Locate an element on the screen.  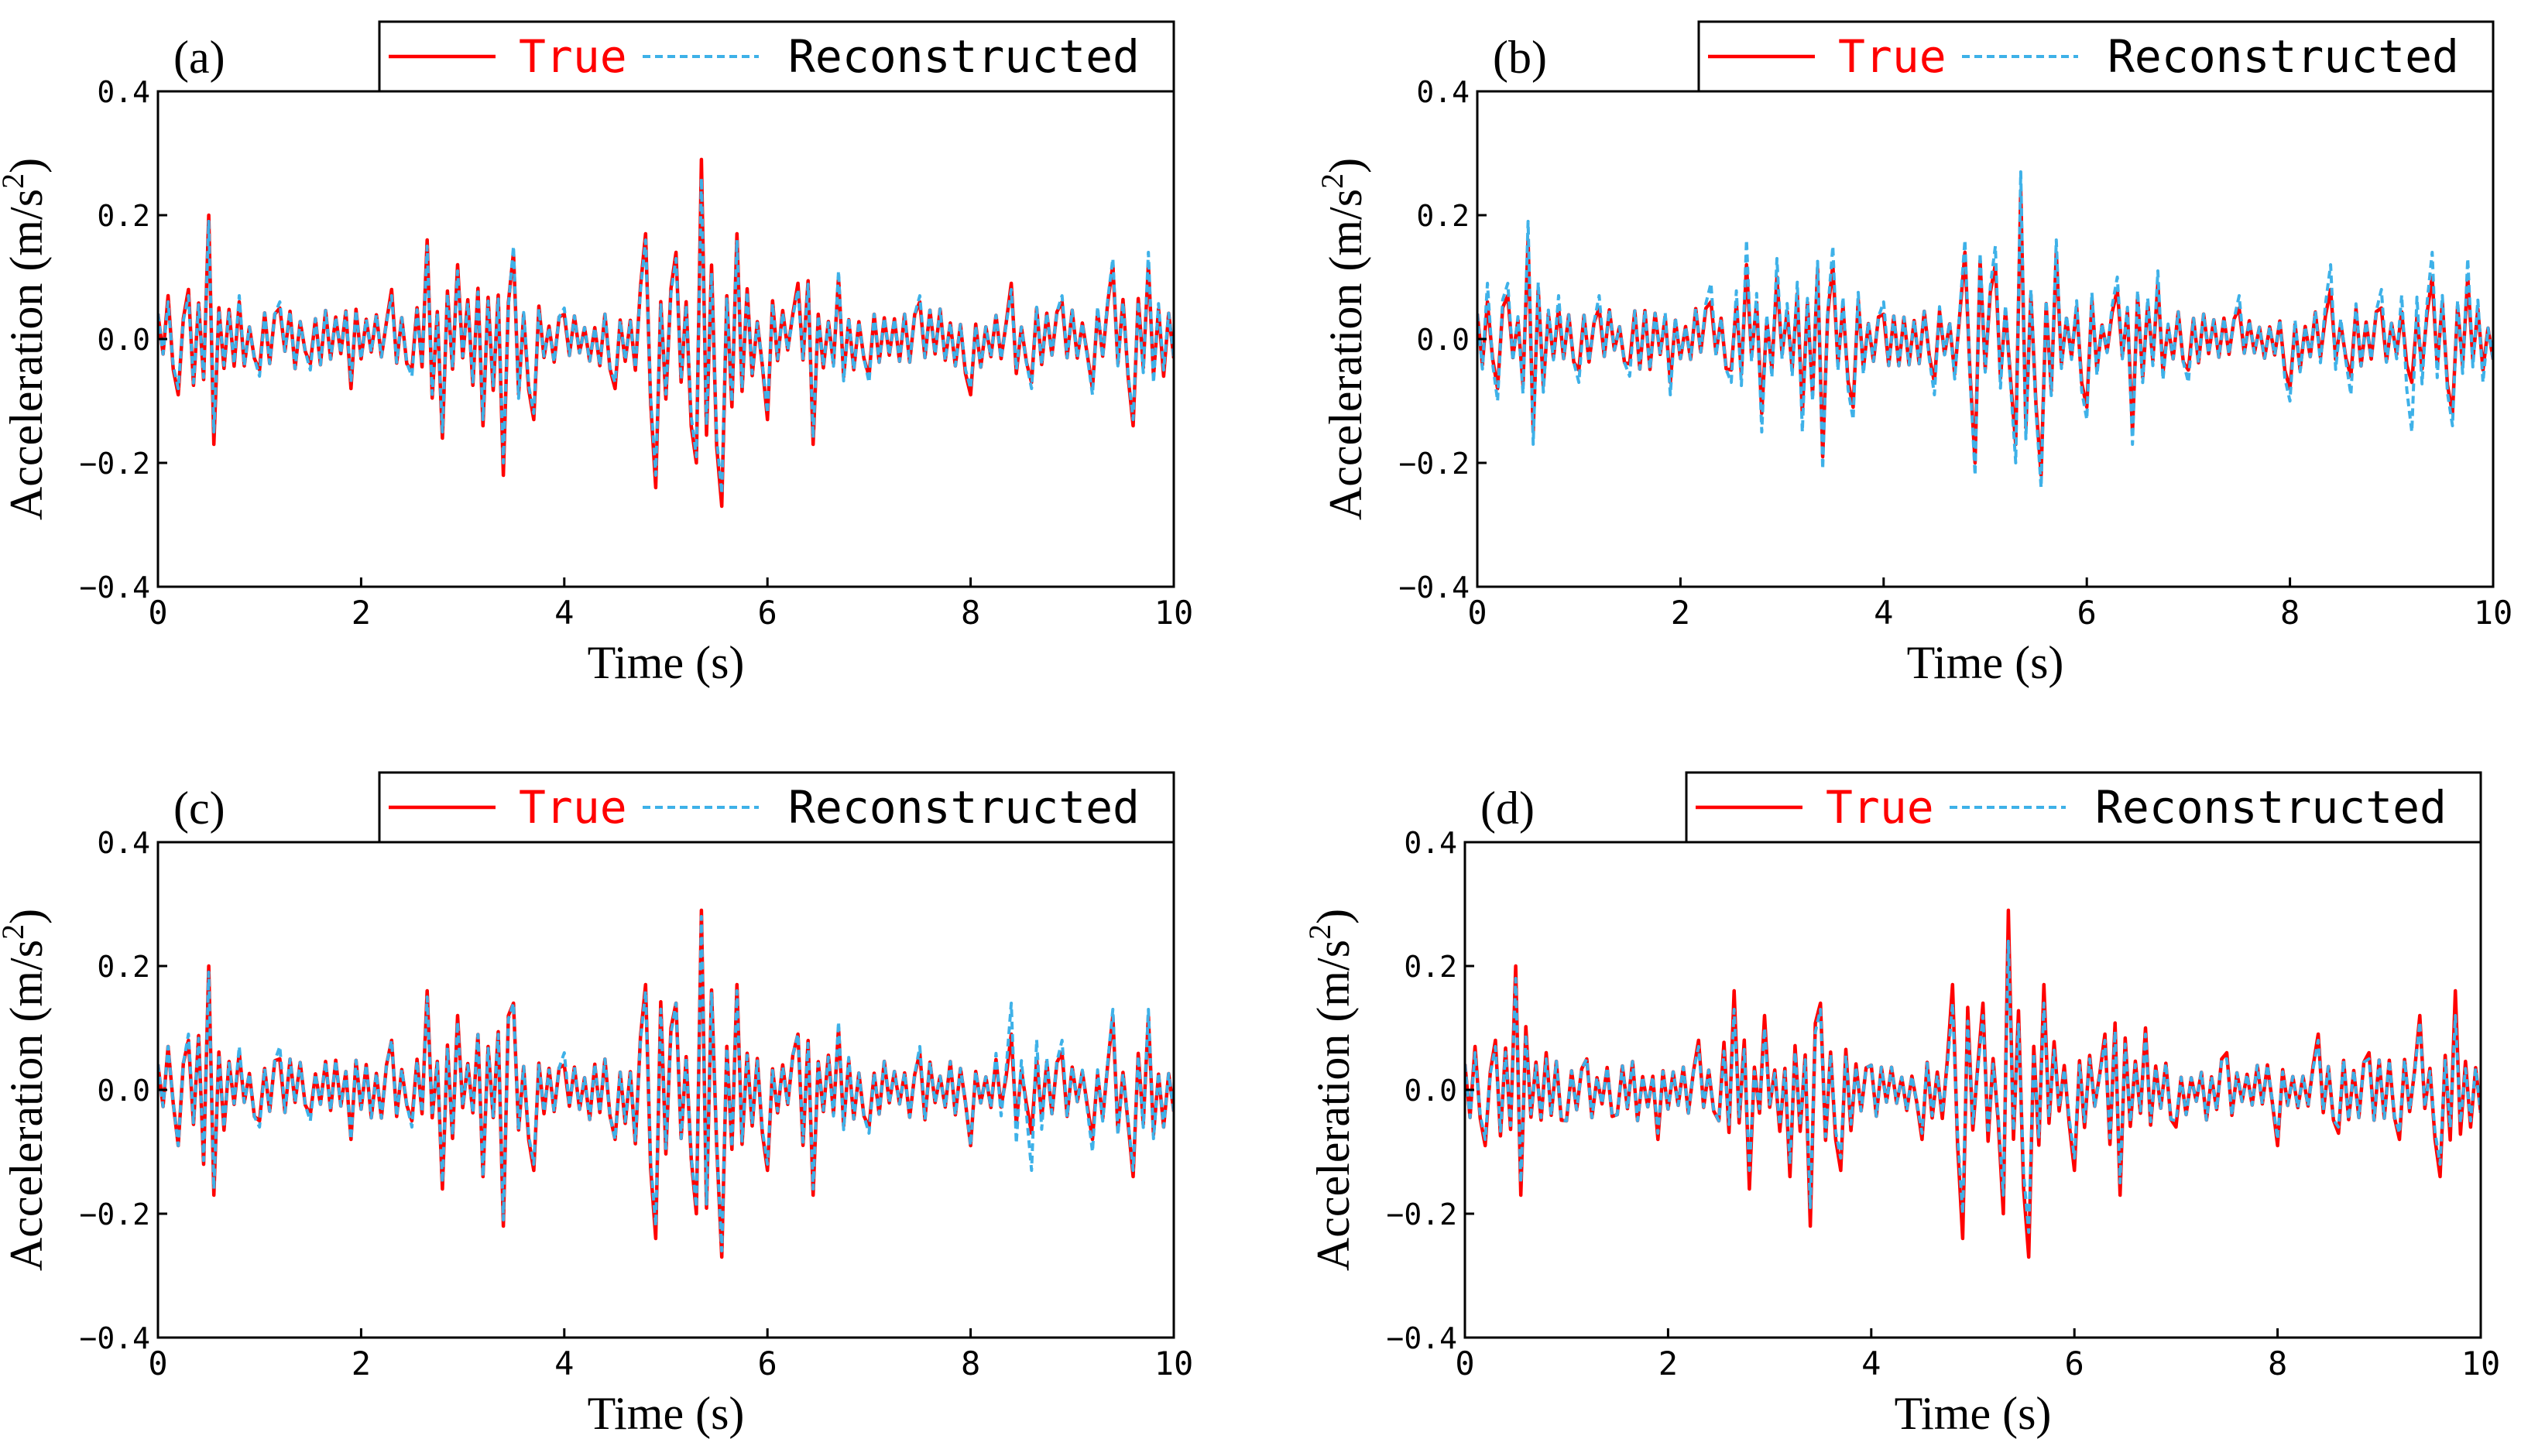
panel-label: (a) is located at coordinates (199, 57).